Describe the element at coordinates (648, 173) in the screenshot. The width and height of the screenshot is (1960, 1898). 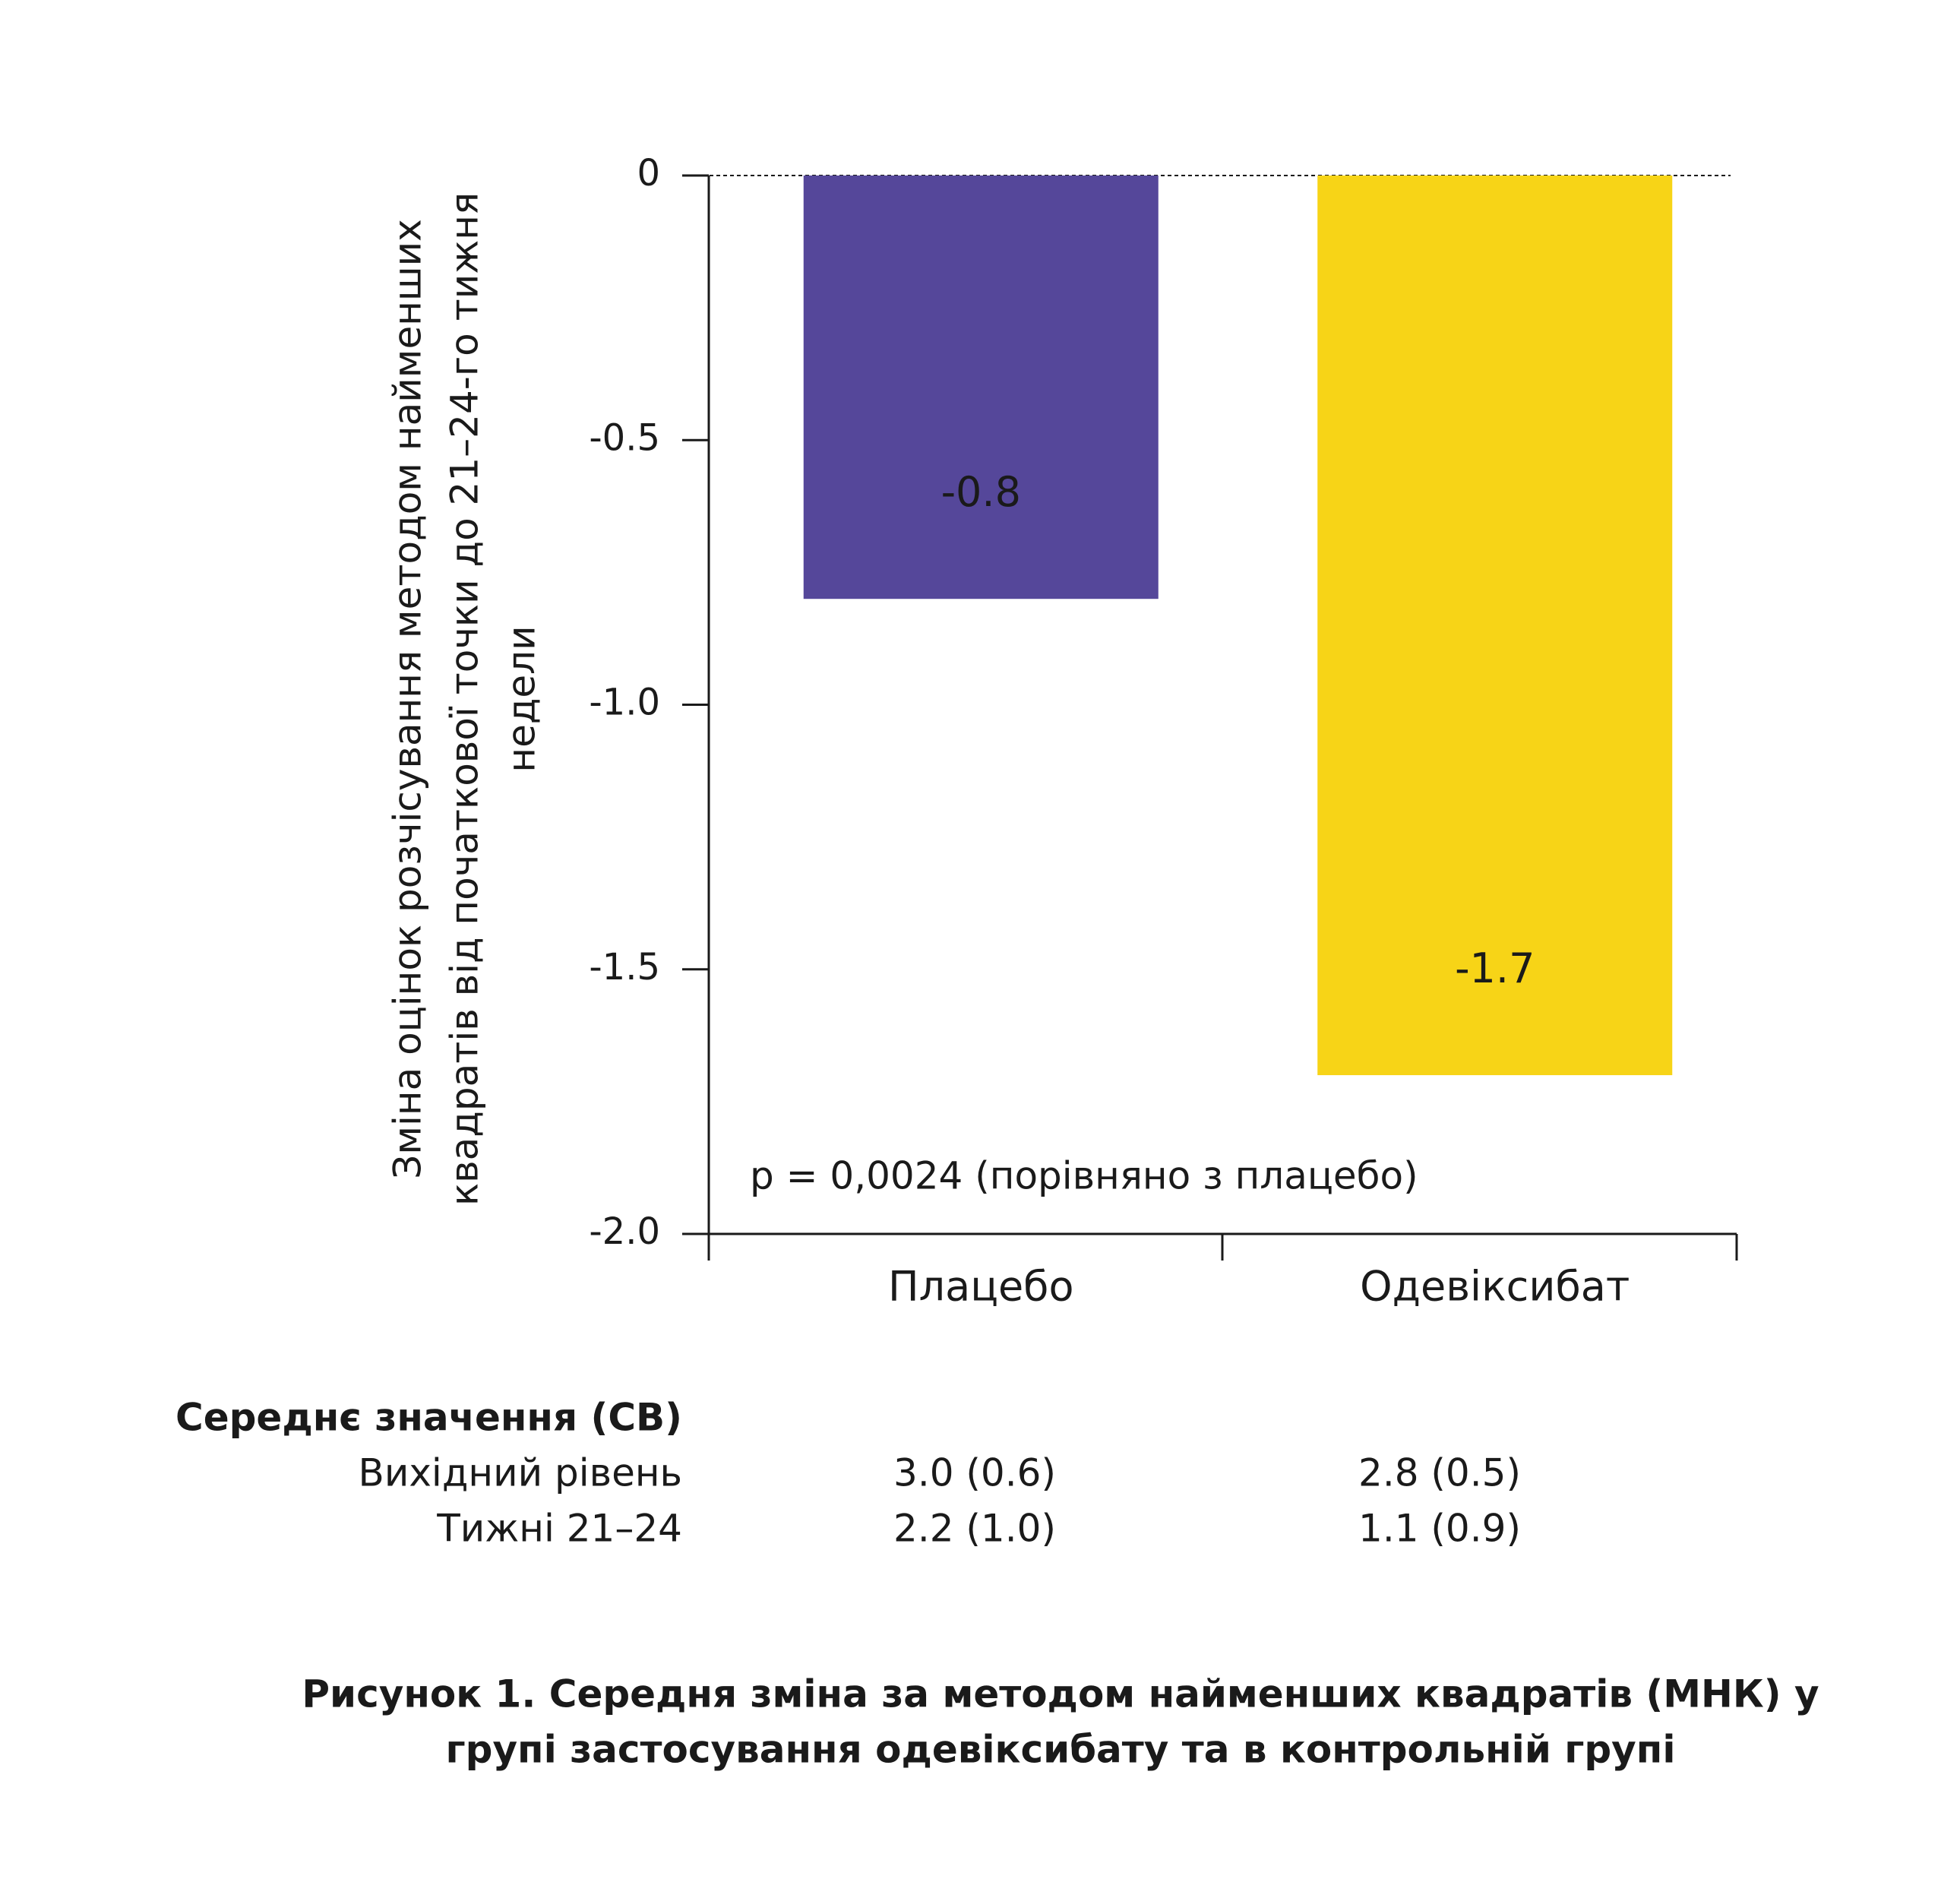
I see `y-tick-label: 0` at that location.